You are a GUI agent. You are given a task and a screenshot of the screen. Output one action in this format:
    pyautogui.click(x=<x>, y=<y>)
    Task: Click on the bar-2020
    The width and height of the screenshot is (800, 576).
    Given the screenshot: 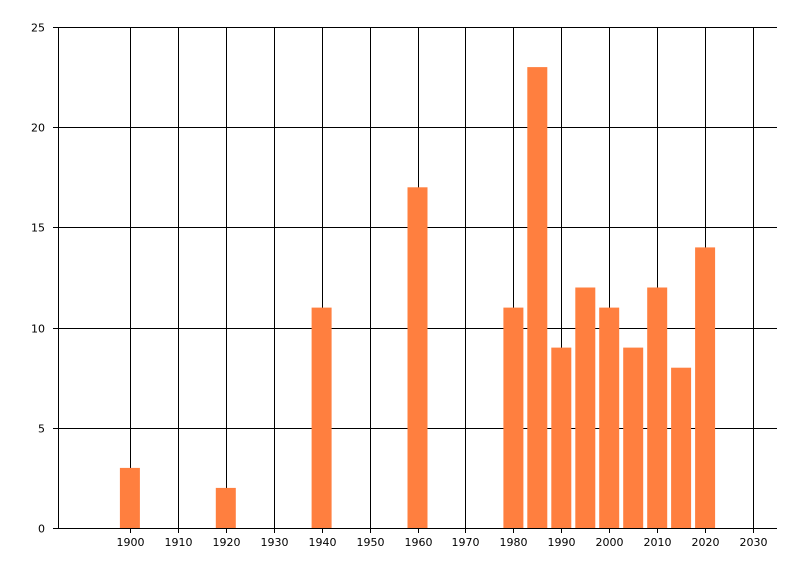 What is the action you would take?
    pyautogui.click(x=705, y=387)
    